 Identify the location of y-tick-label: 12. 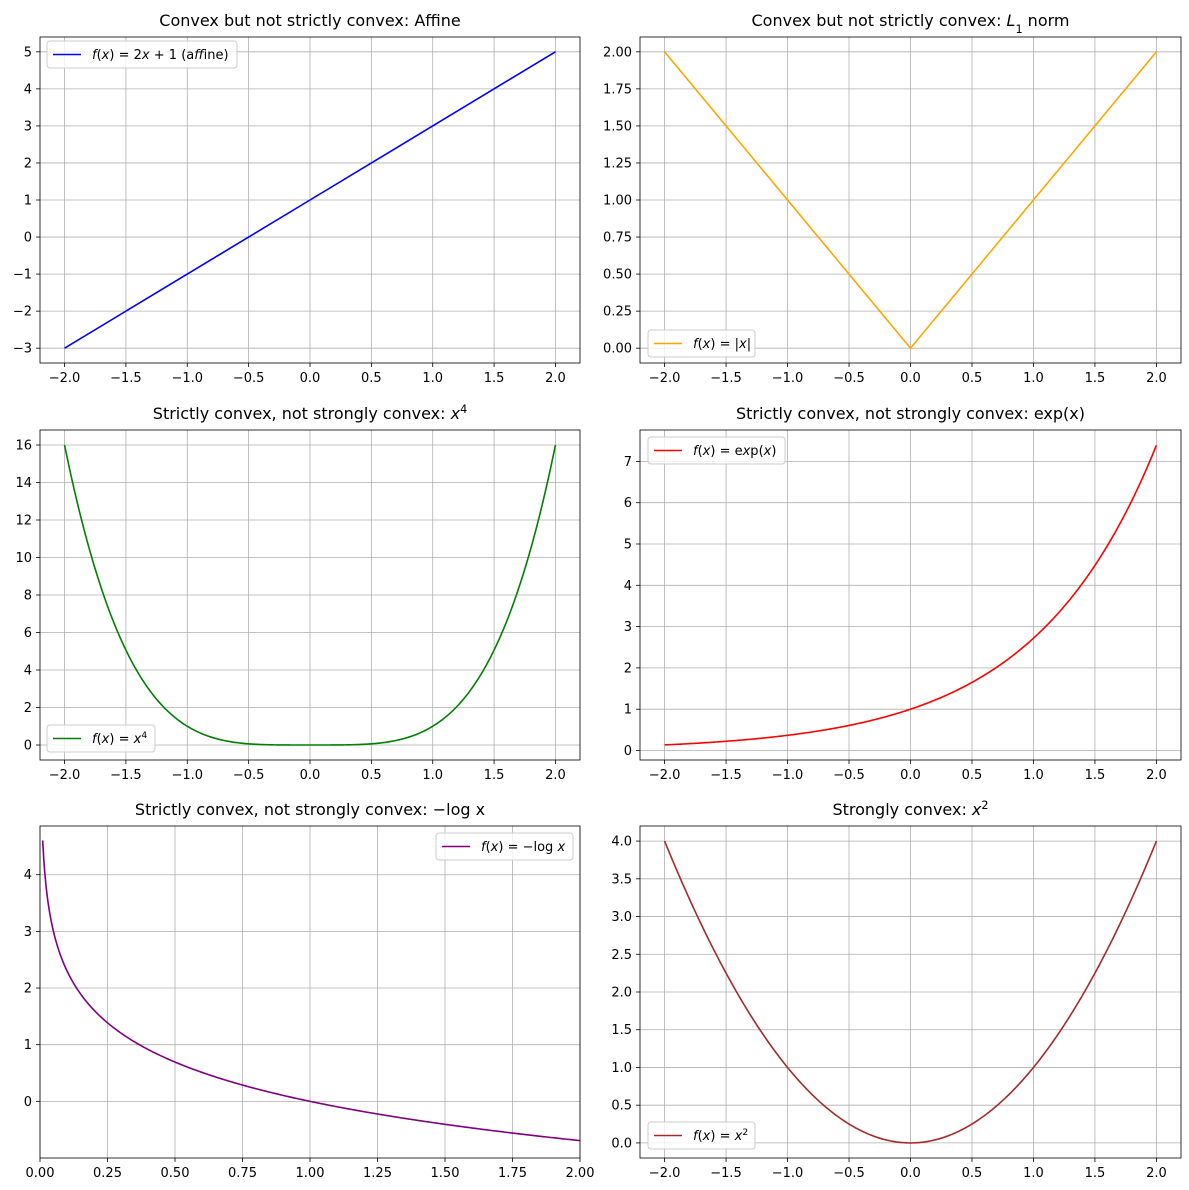
(23, 521).